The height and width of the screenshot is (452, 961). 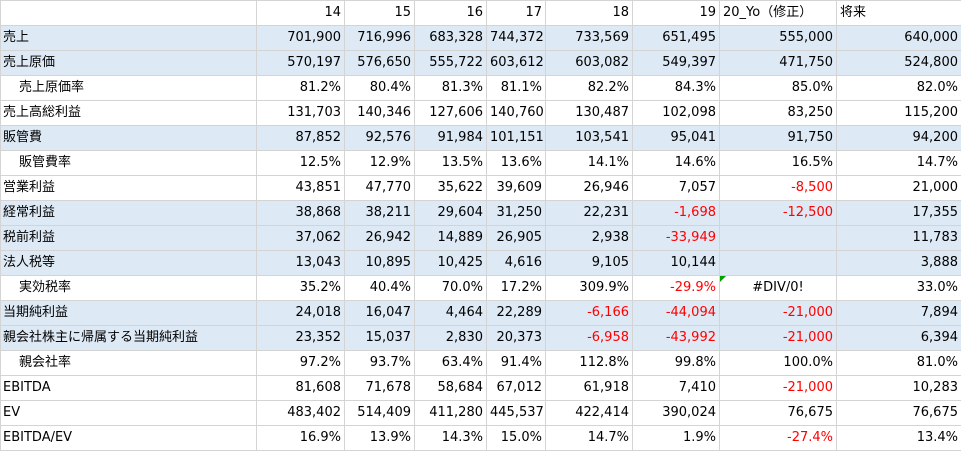 What do you see at coordinates (778, 363) in the screenshot?
I see `data-cell: 100.0%` at bounding box center [778, 363].